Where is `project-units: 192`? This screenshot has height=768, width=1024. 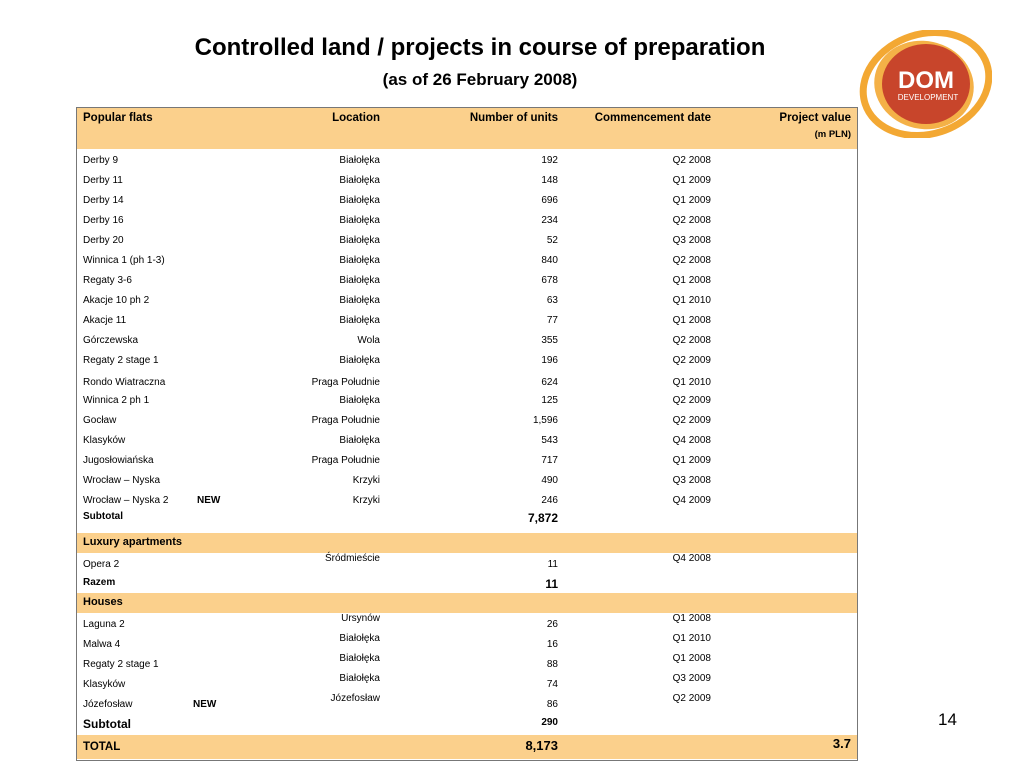
project-units: 192 is located at coordinates (549, 160).